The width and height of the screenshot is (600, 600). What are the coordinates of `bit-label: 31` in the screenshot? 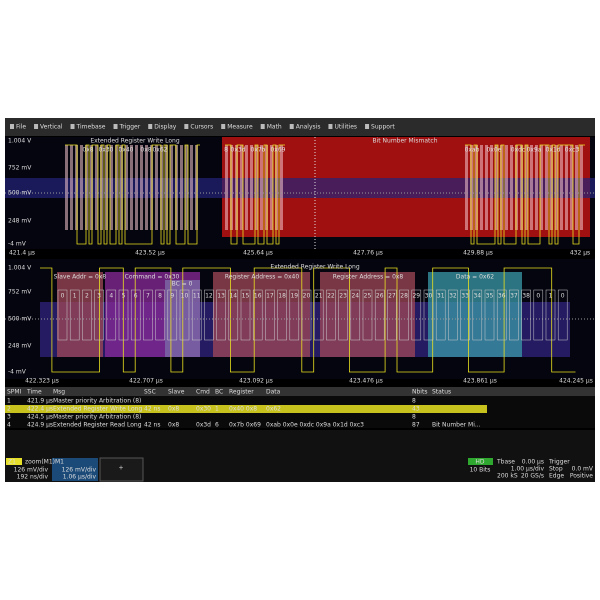 It's located at (441, 296).